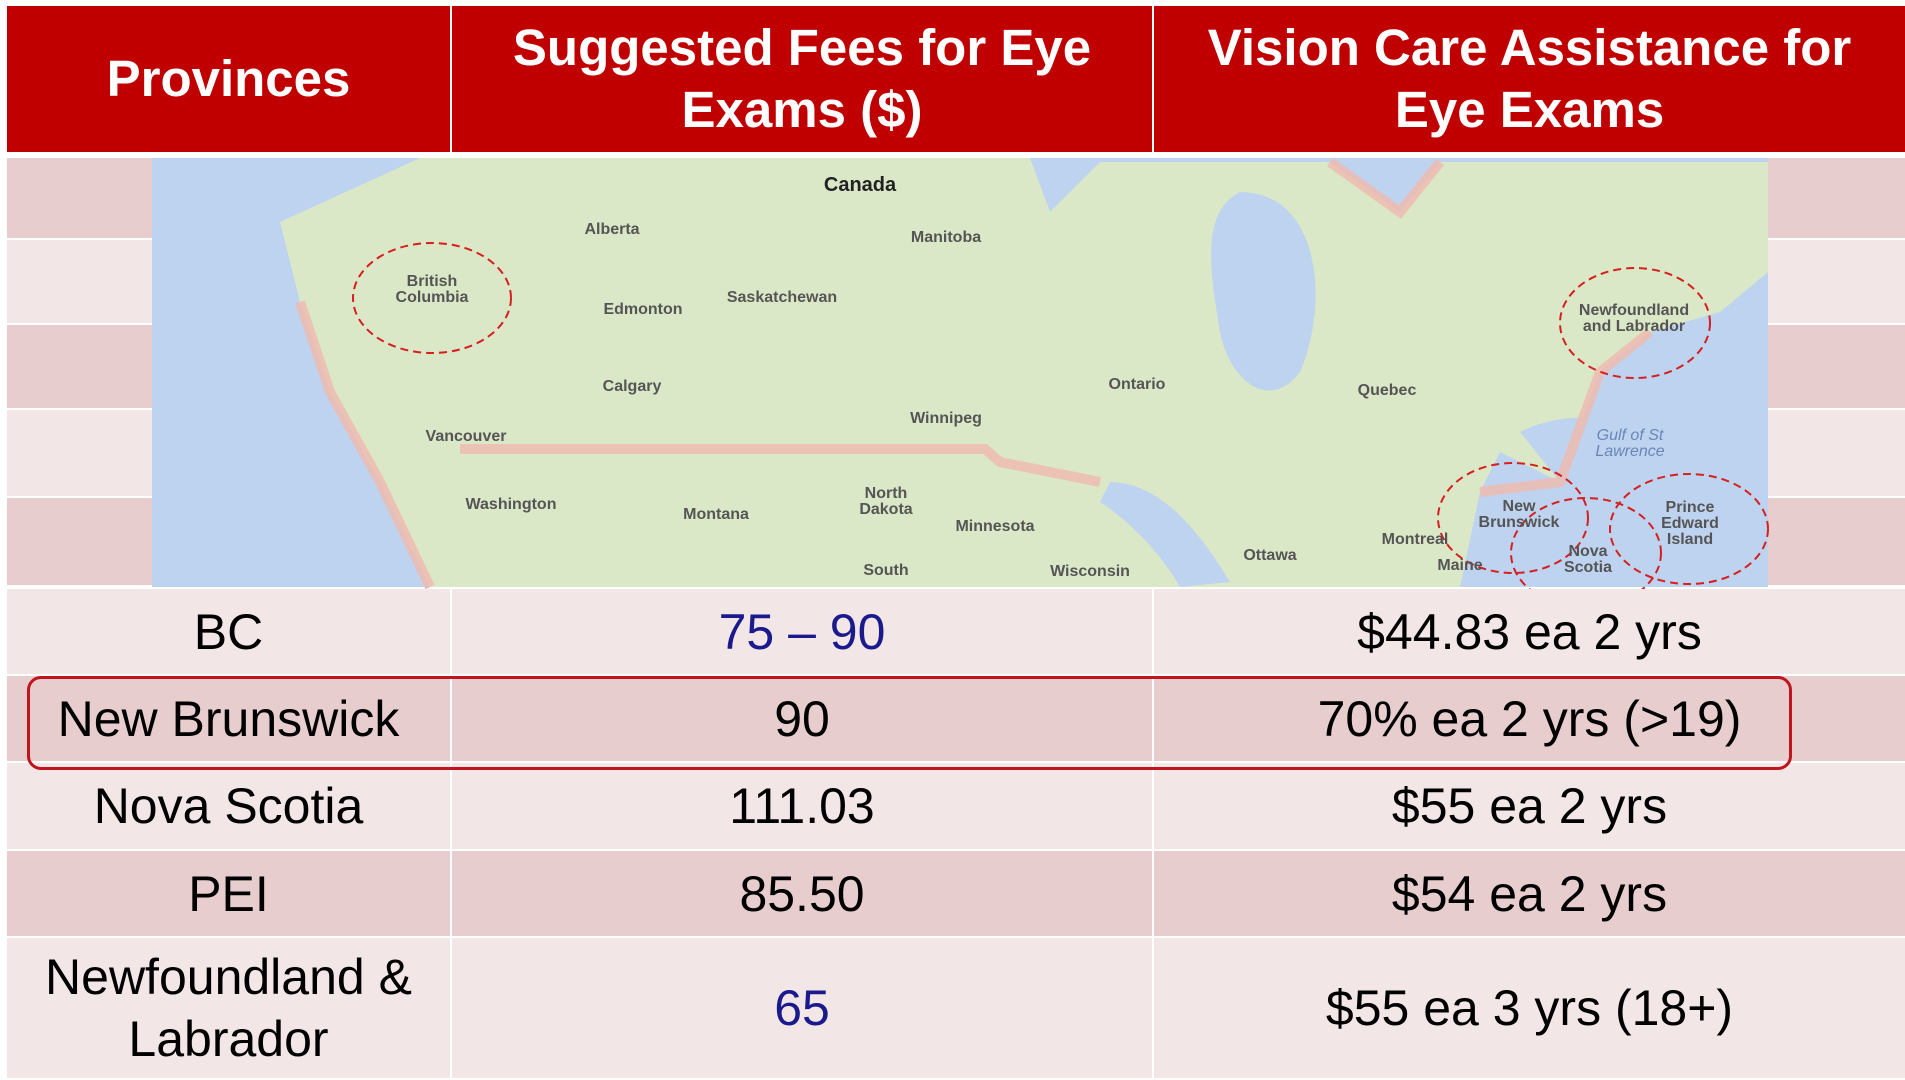 The width and height of the screenshot is (1905, 1080). I want to click on table-cell: Nova Scotia, so click(228, 806).